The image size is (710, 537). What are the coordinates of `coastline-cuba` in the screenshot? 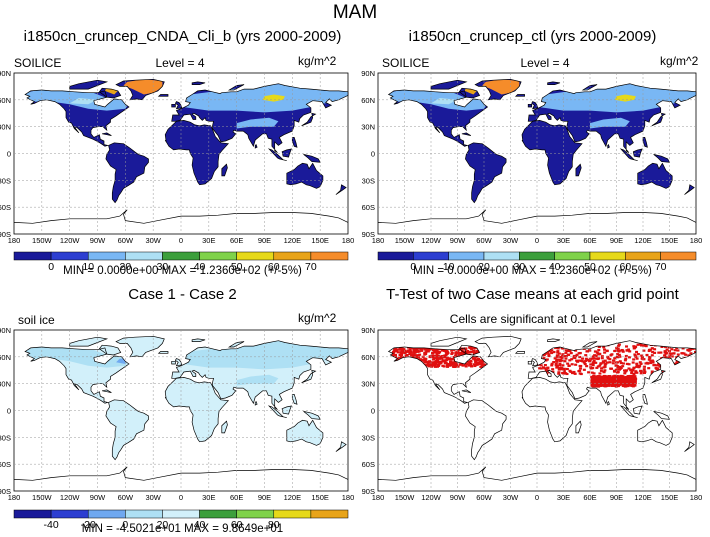 It's located at (107, 134).